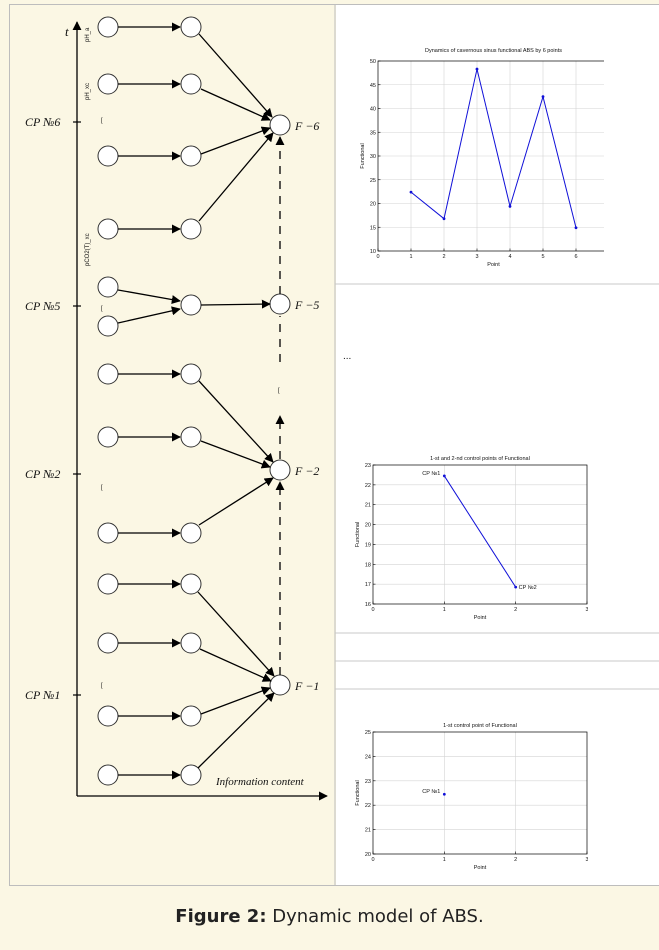  What do you see at coordinates (368, 605) in the screenshot?
I see `y-tick-label: 16` at bounding box center [368, 605].